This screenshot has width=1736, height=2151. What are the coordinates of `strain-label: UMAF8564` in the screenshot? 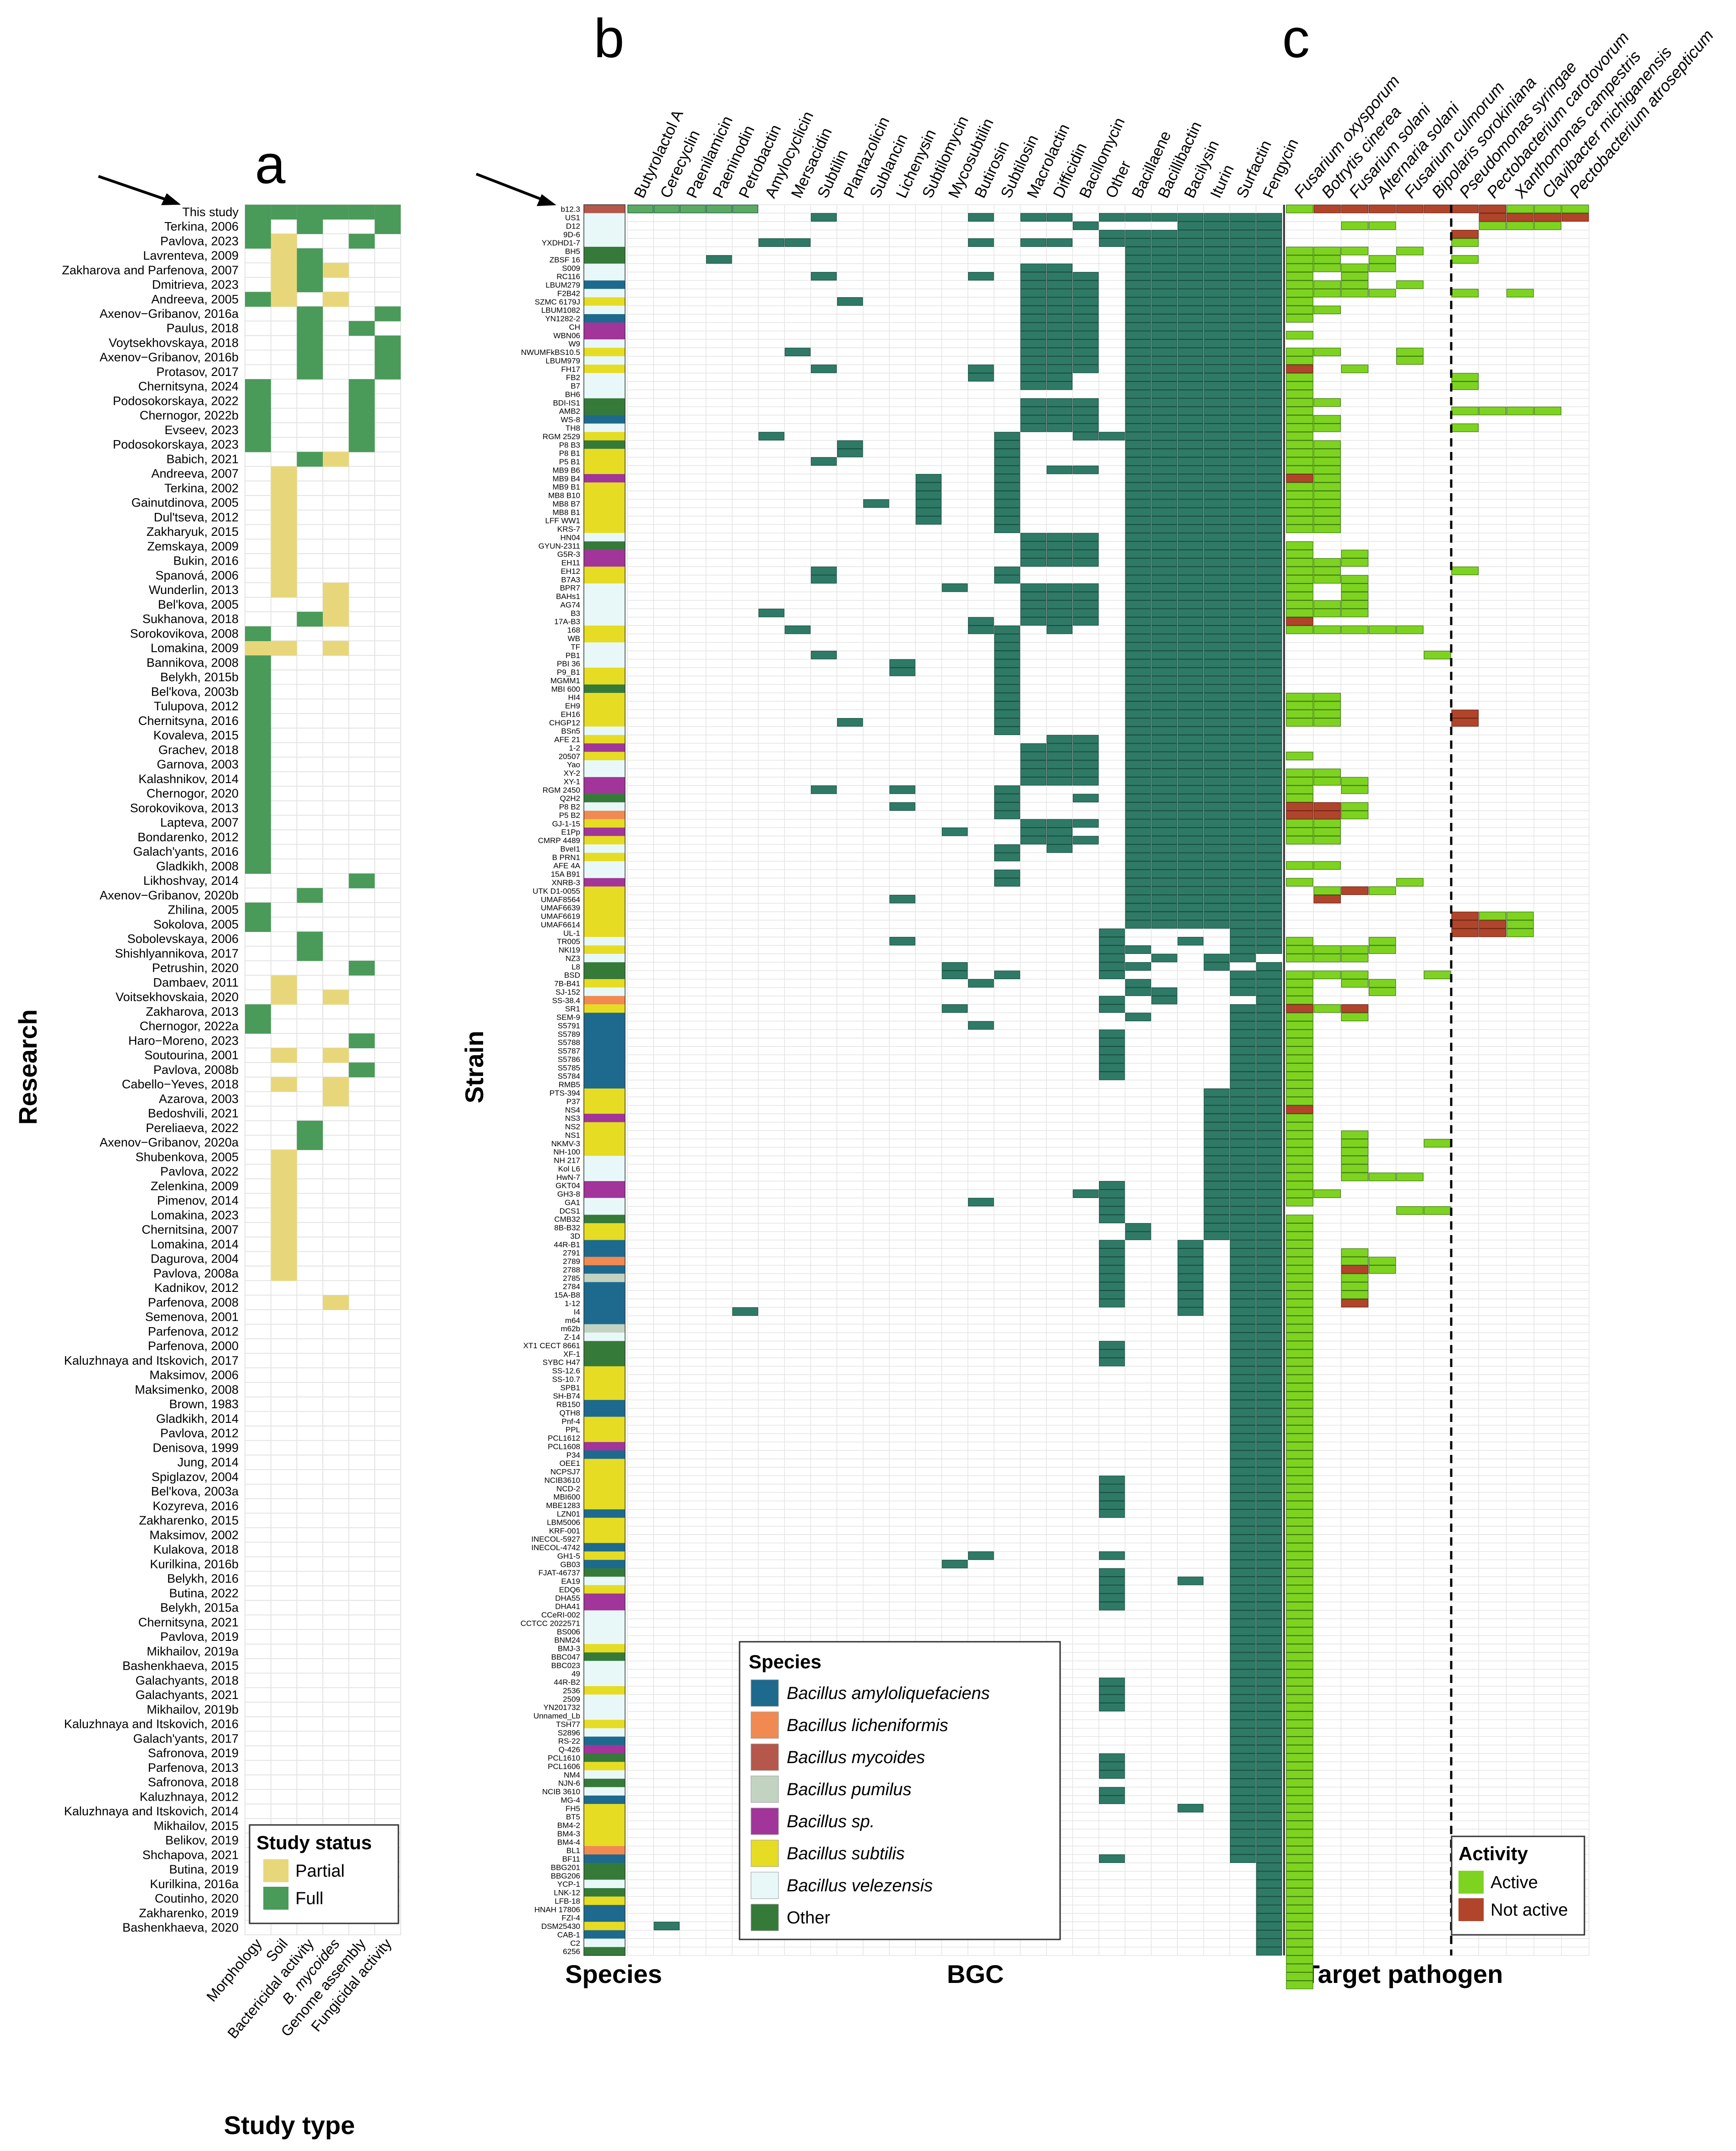 It's located at (560, 899).